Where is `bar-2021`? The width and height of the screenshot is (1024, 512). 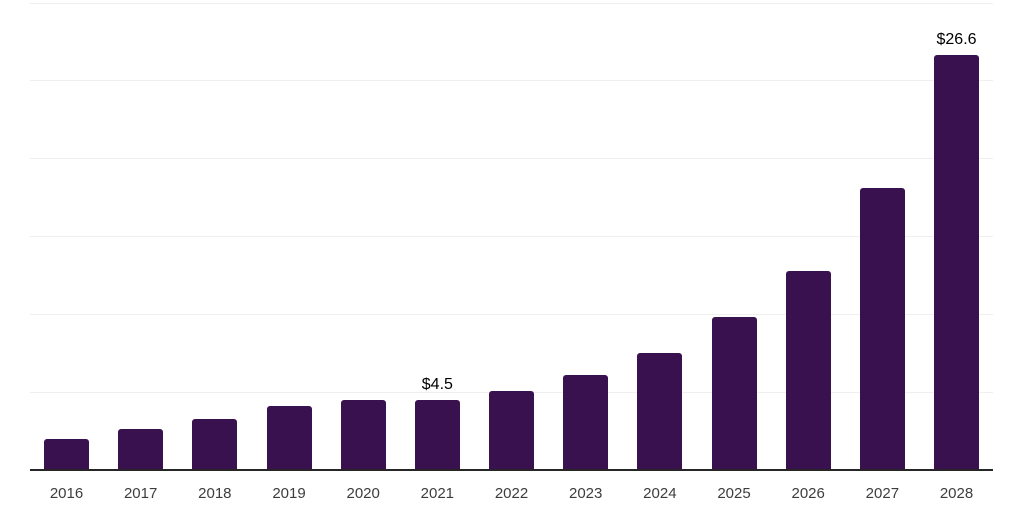
bar-2021 is located at coordinates (437, 434).